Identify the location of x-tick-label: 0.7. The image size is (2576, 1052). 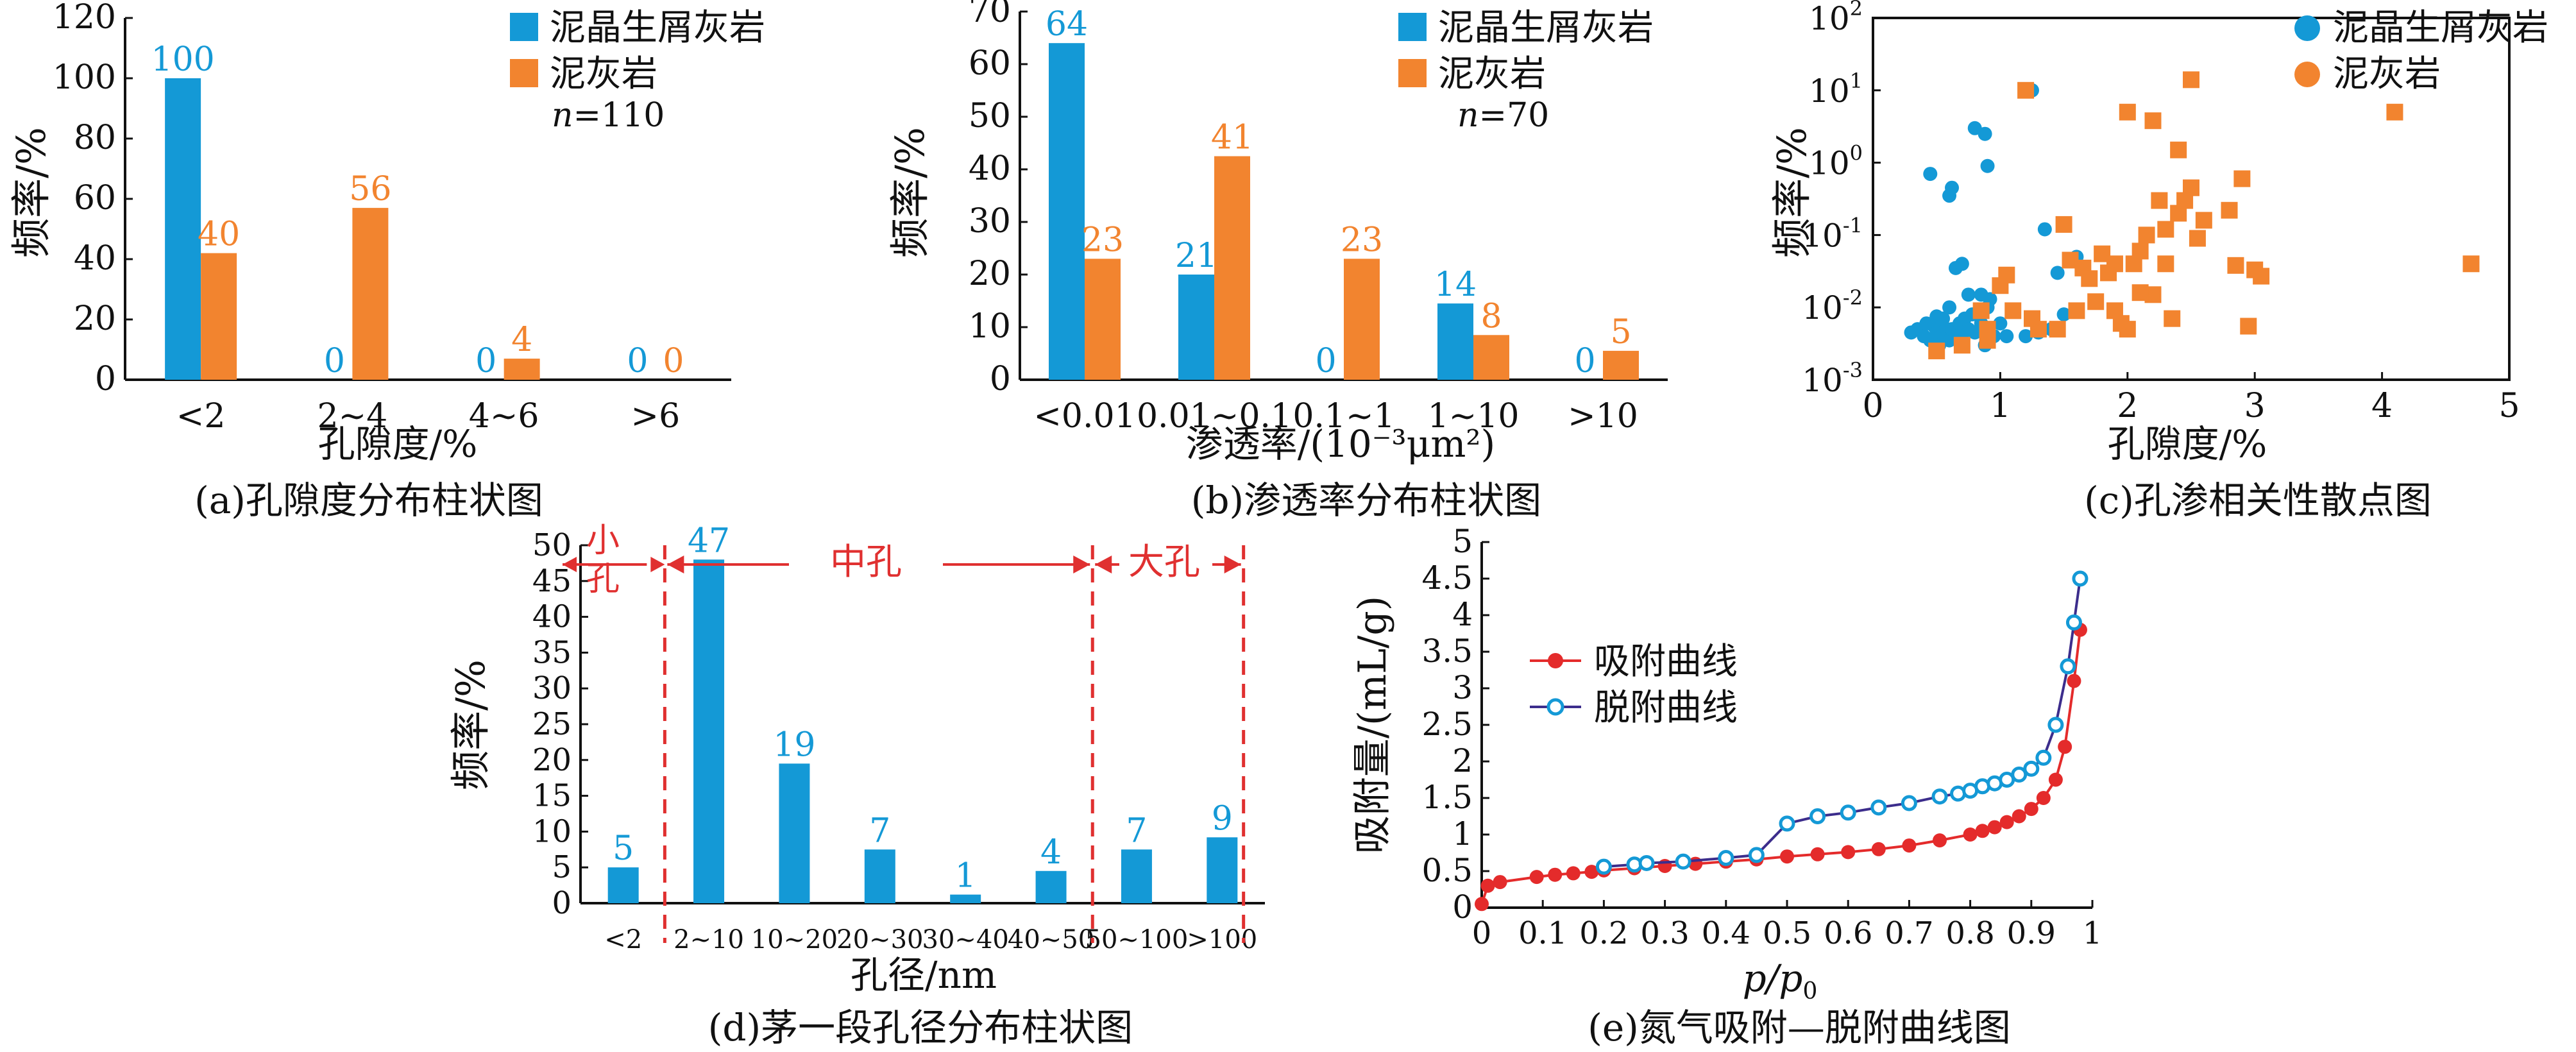
(1909, 933).